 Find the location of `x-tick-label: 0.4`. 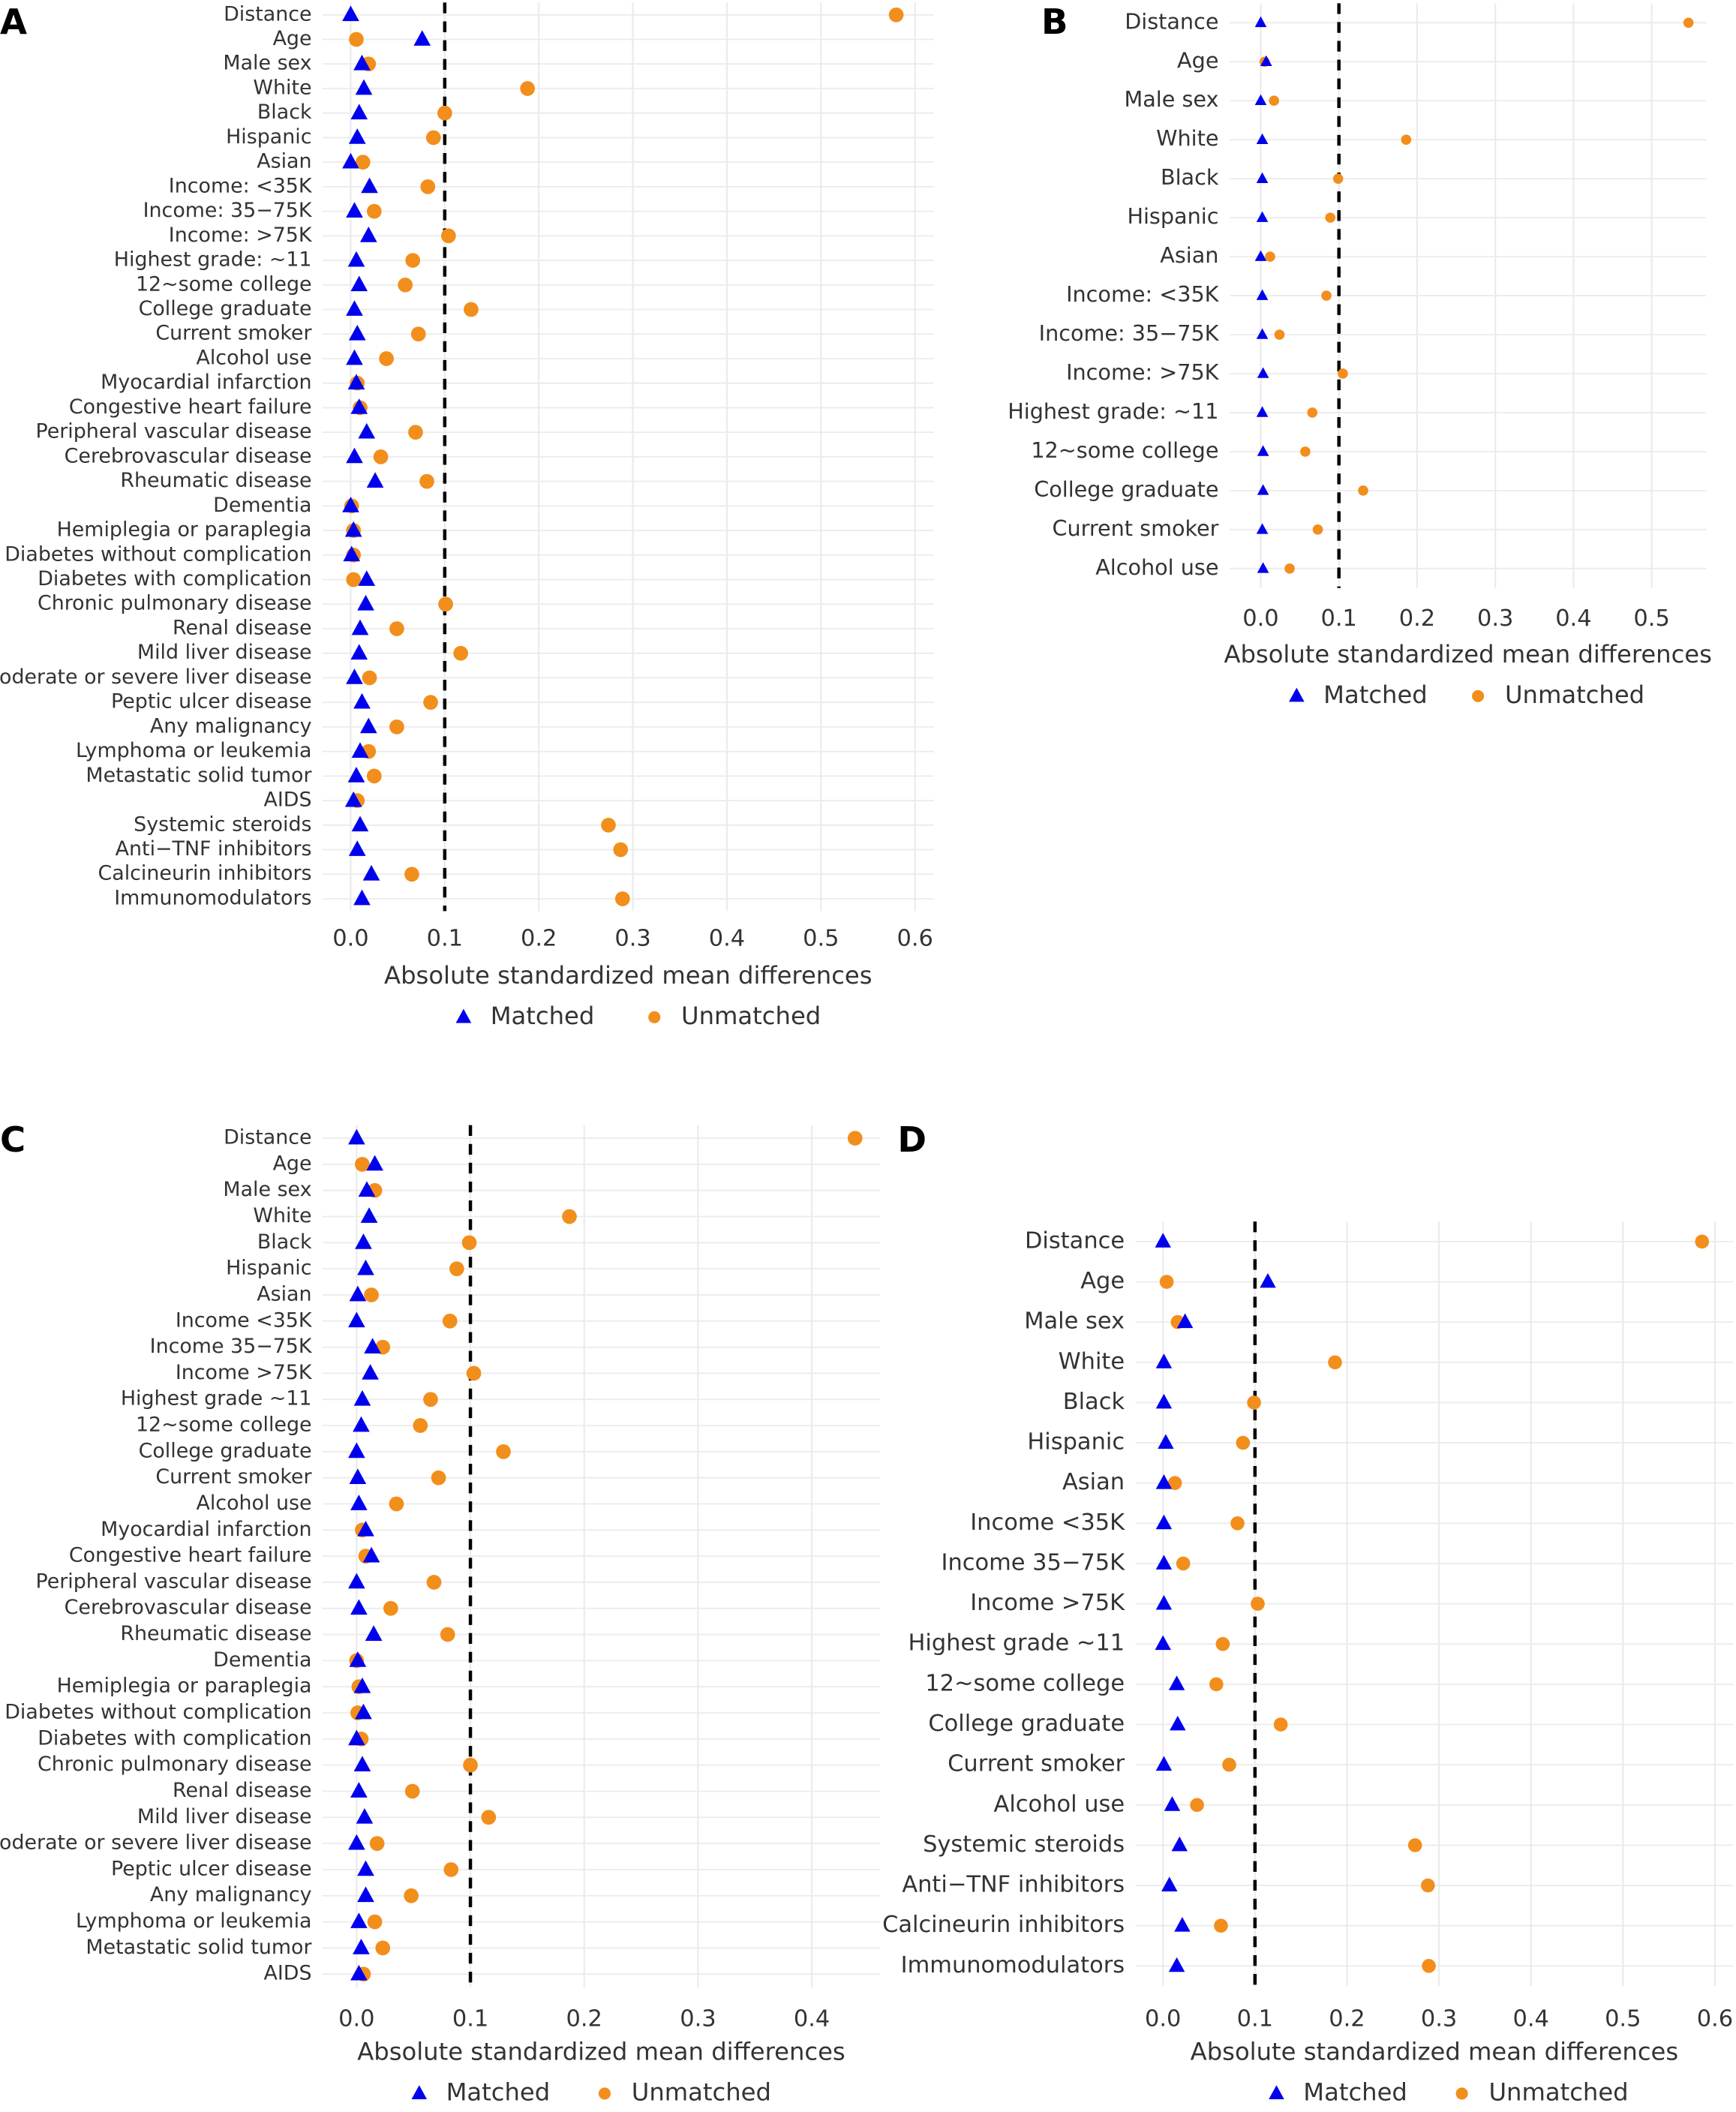

x-tick-label: 0.4 is located at coordinates (812, 2018).